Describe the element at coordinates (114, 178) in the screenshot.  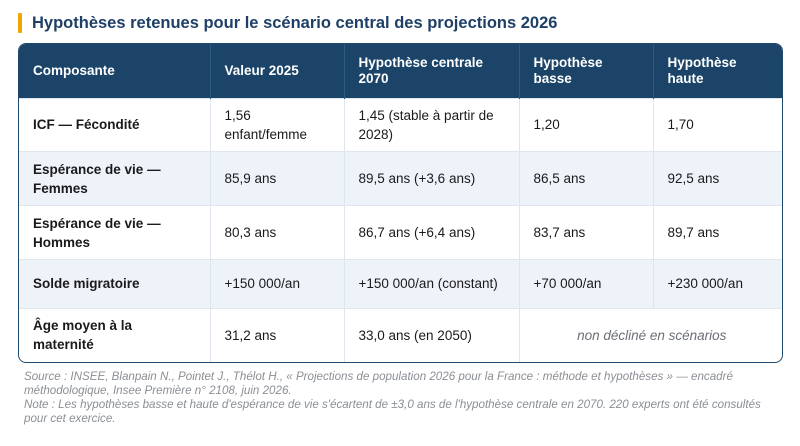
I see `row-label: Espérance de vie — Femmes` at that location.